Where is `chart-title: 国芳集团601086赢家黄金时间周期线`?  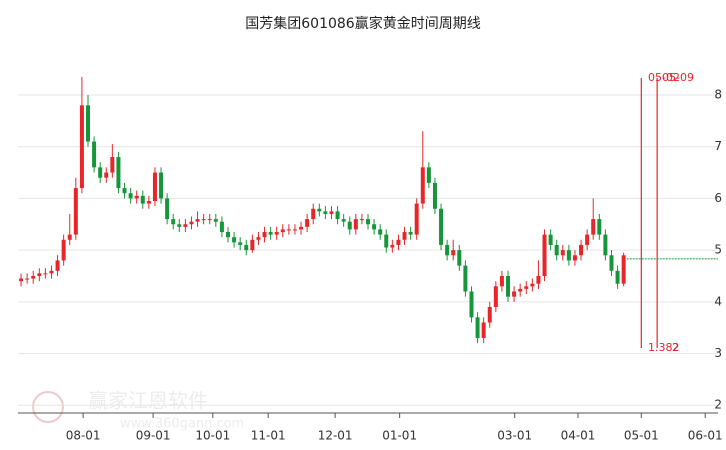 chart-title: 国芳集团601086赢家黄金时间周期线 is located at coordinates (362, 23).